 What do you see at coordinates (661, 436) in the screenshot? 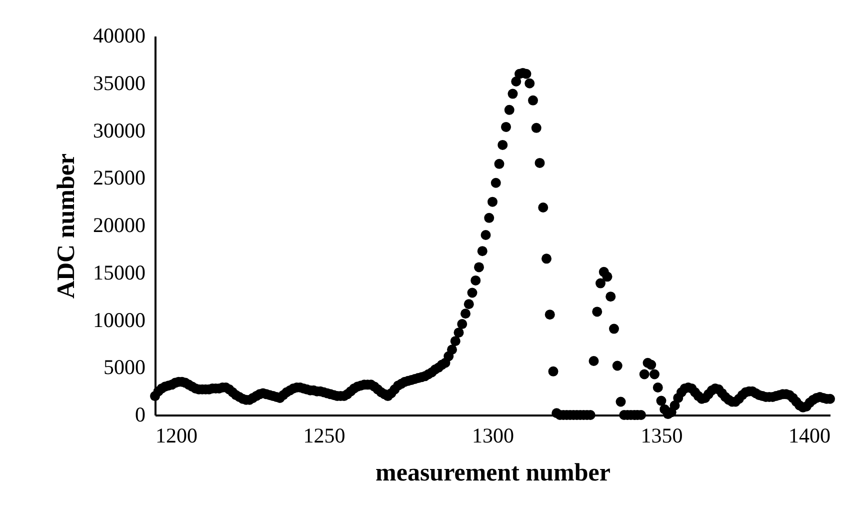
I see `x-tick-label: 1350` at bounding box center [661, 436].